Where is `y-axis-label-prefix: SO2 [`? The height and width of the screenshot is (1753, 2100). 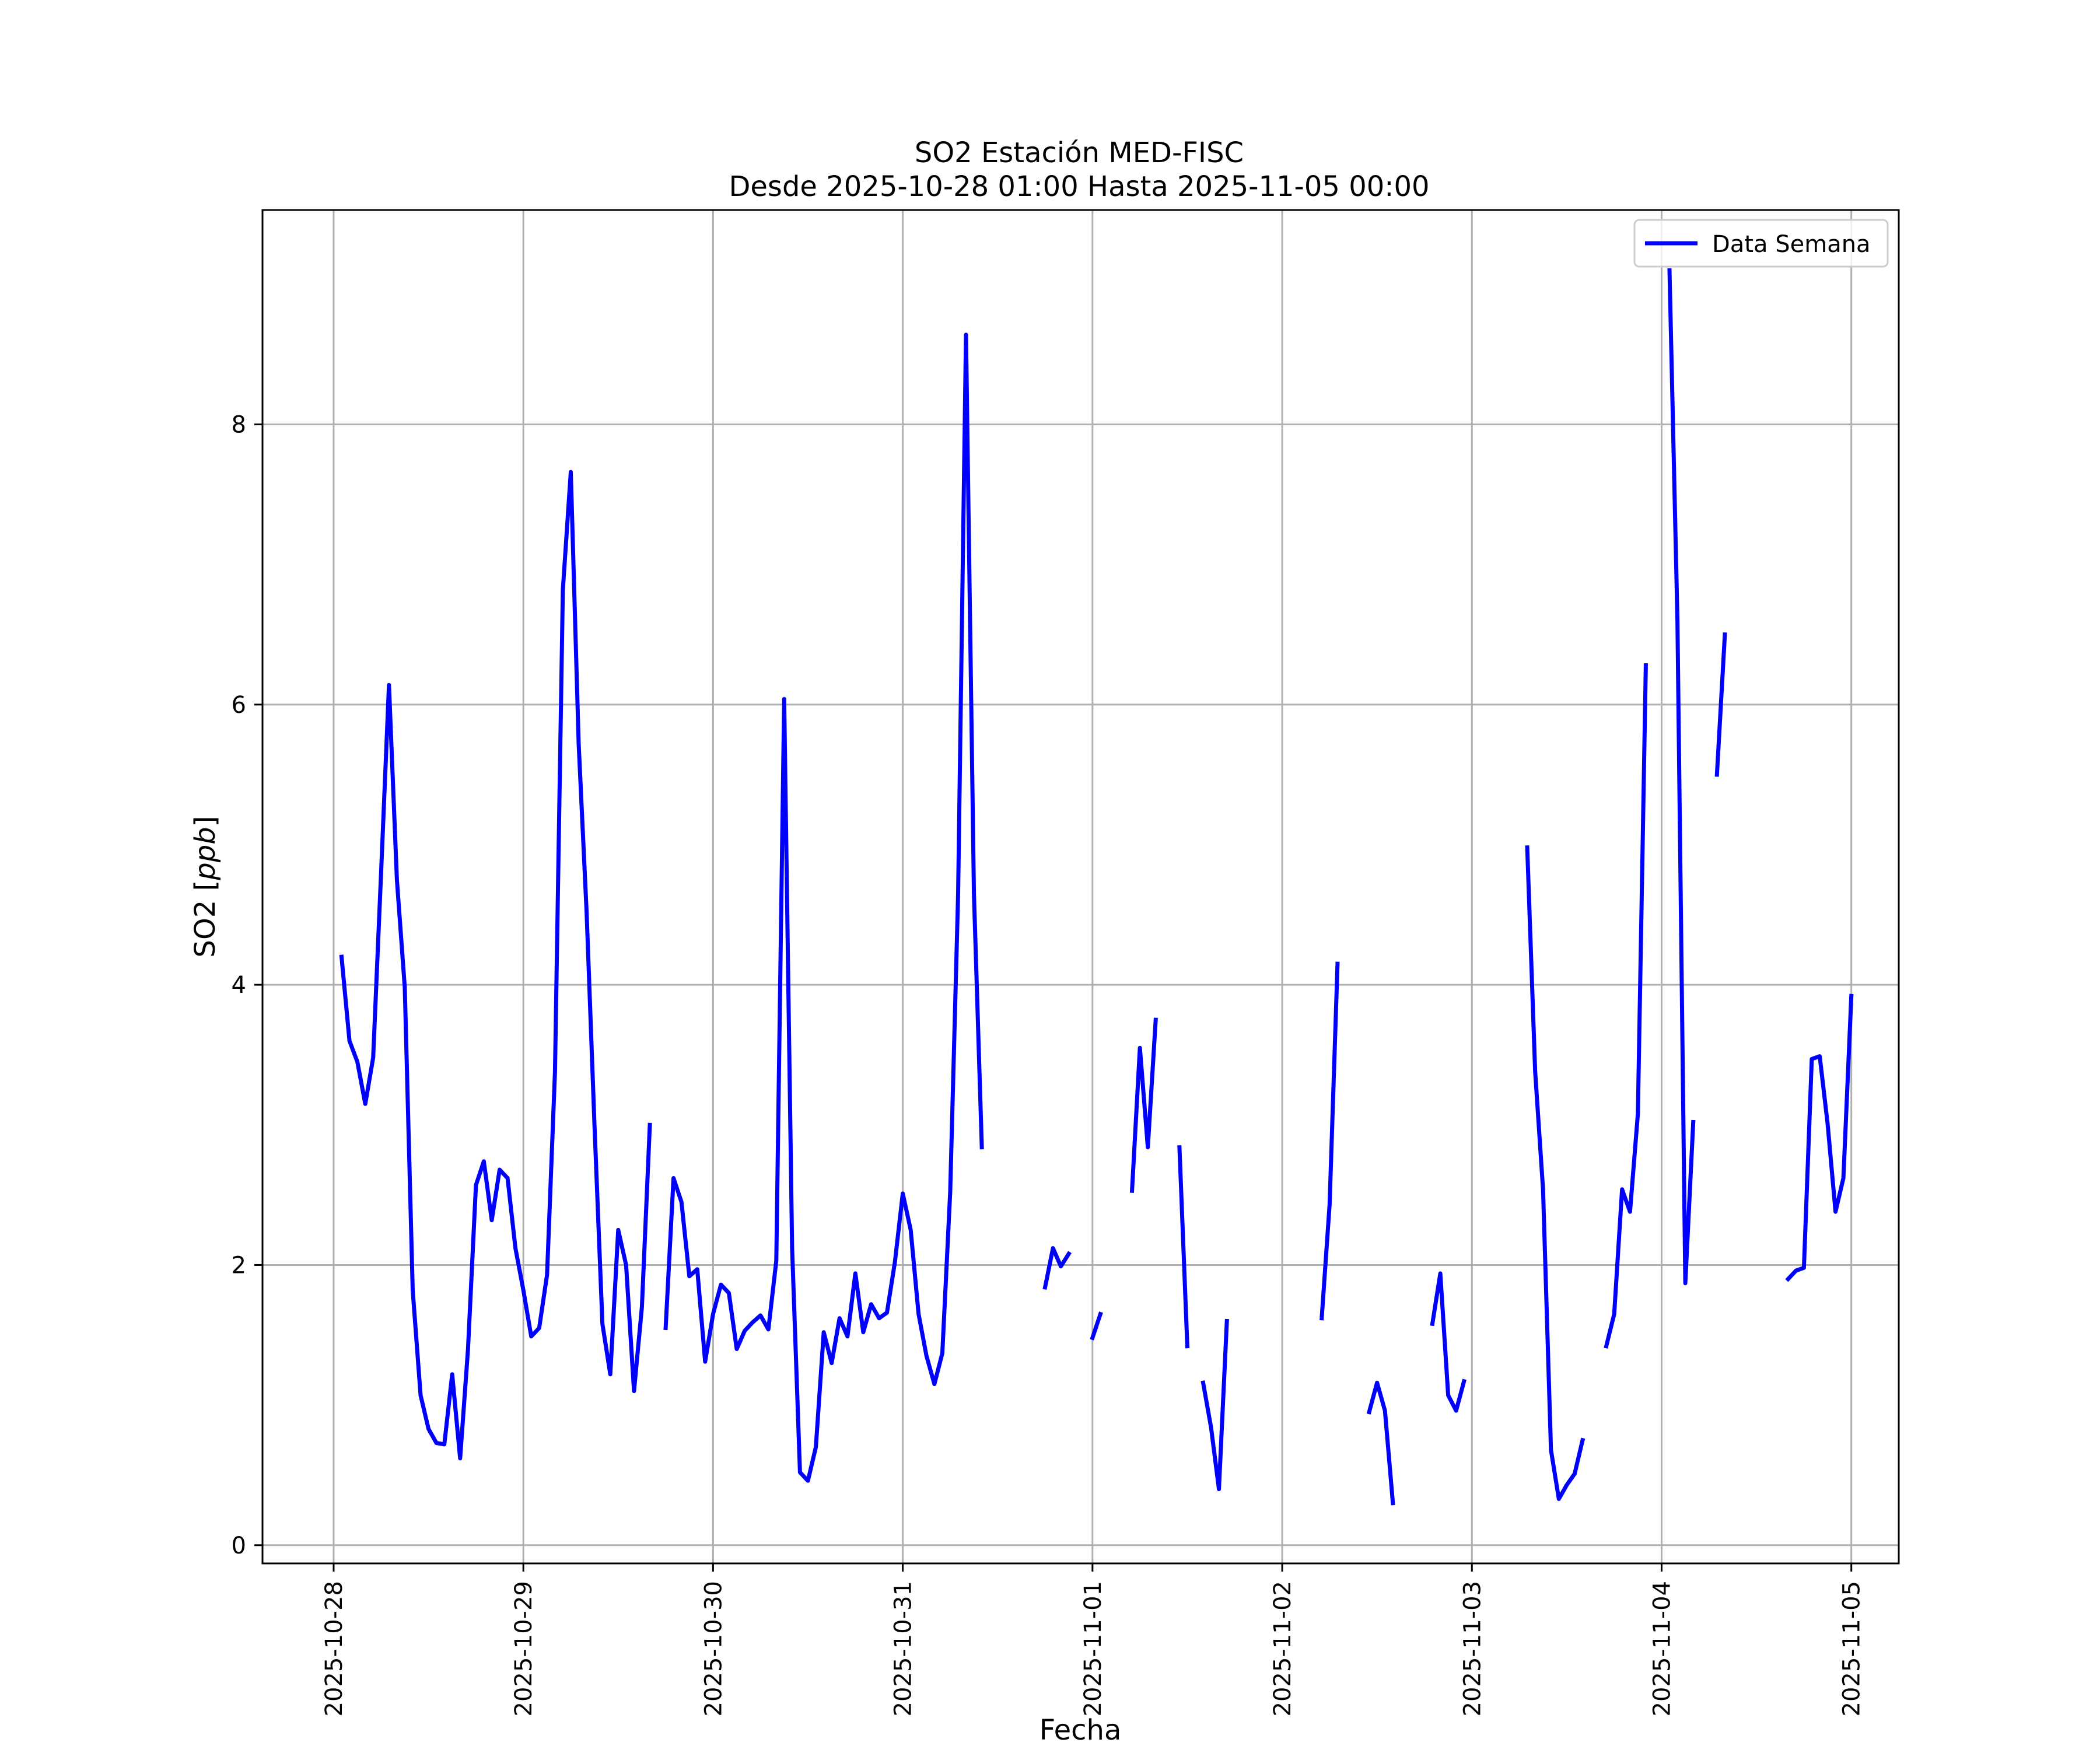 y-axis-label-prefix: SO2 [ is located at coordinates (205, 919).